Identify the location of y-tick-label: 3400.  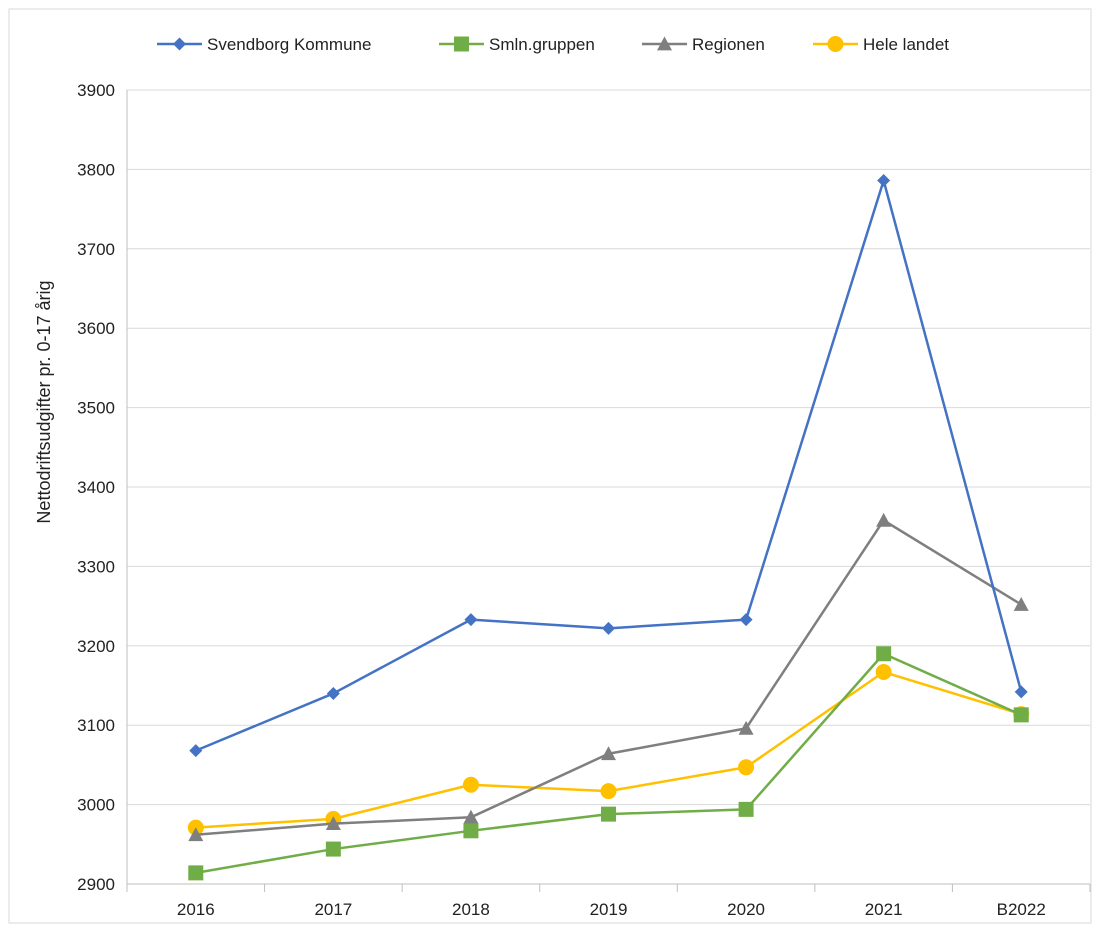
(96, 487).